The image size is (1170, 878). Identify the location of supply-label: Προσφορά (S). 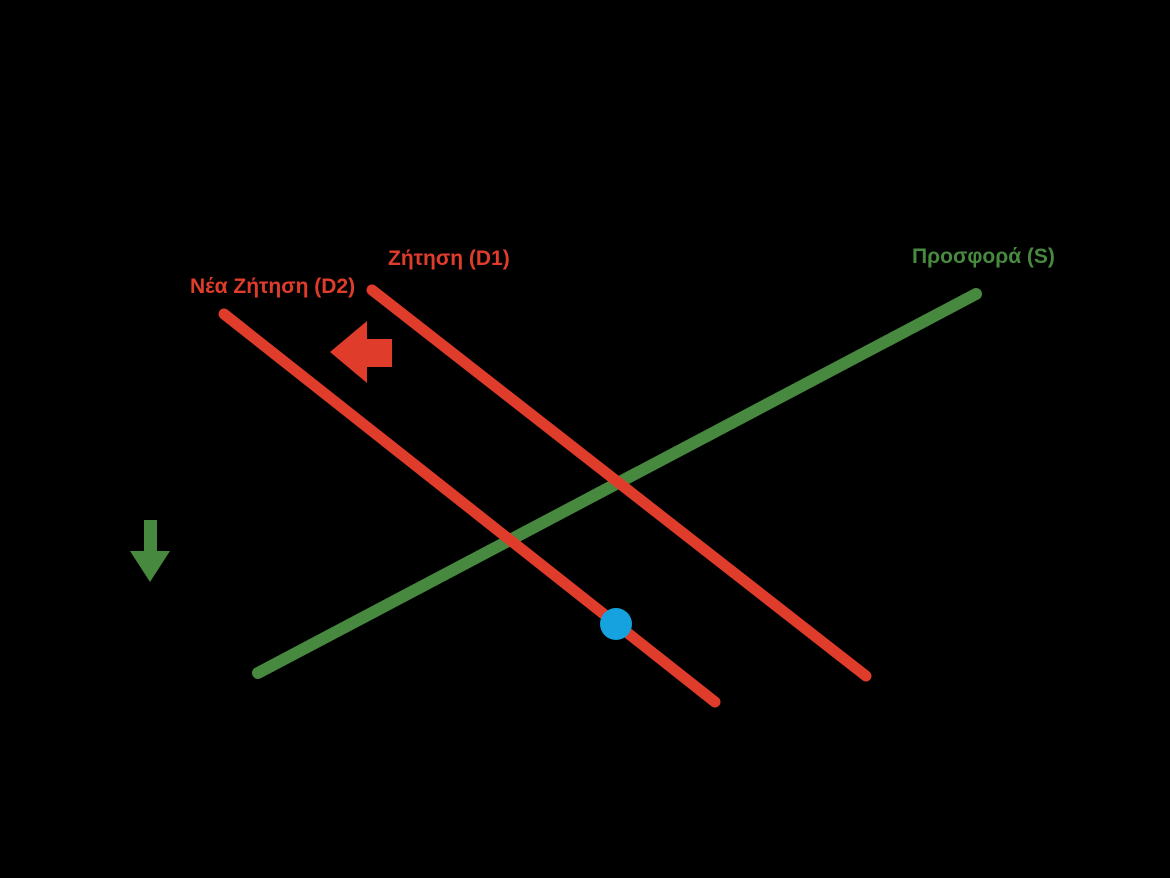
(983, 256).